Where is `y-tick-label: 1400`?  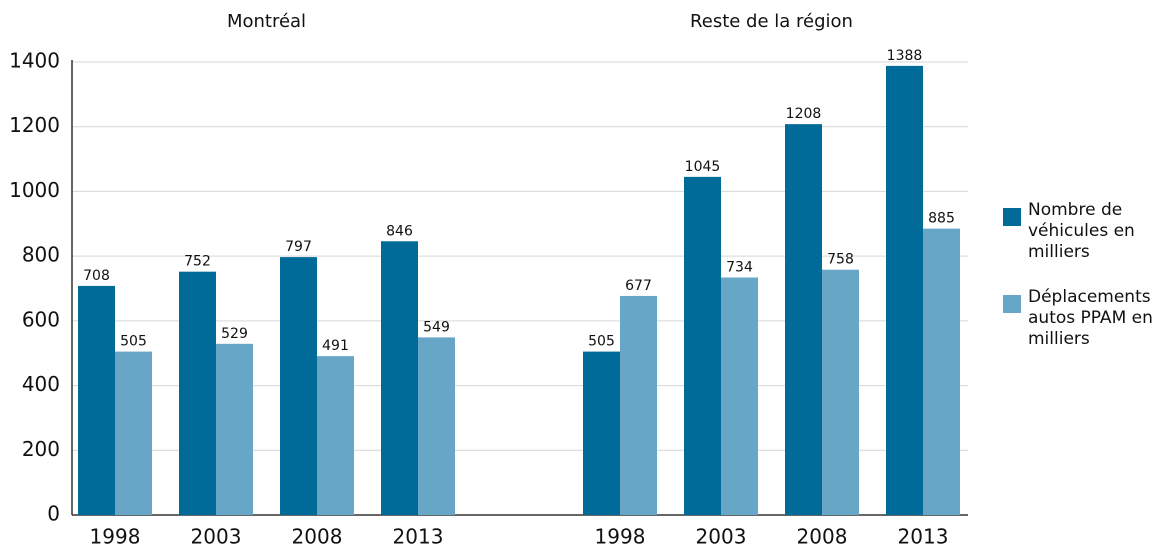 y-tick-label: 1400 is located at coordinates (34, 61).